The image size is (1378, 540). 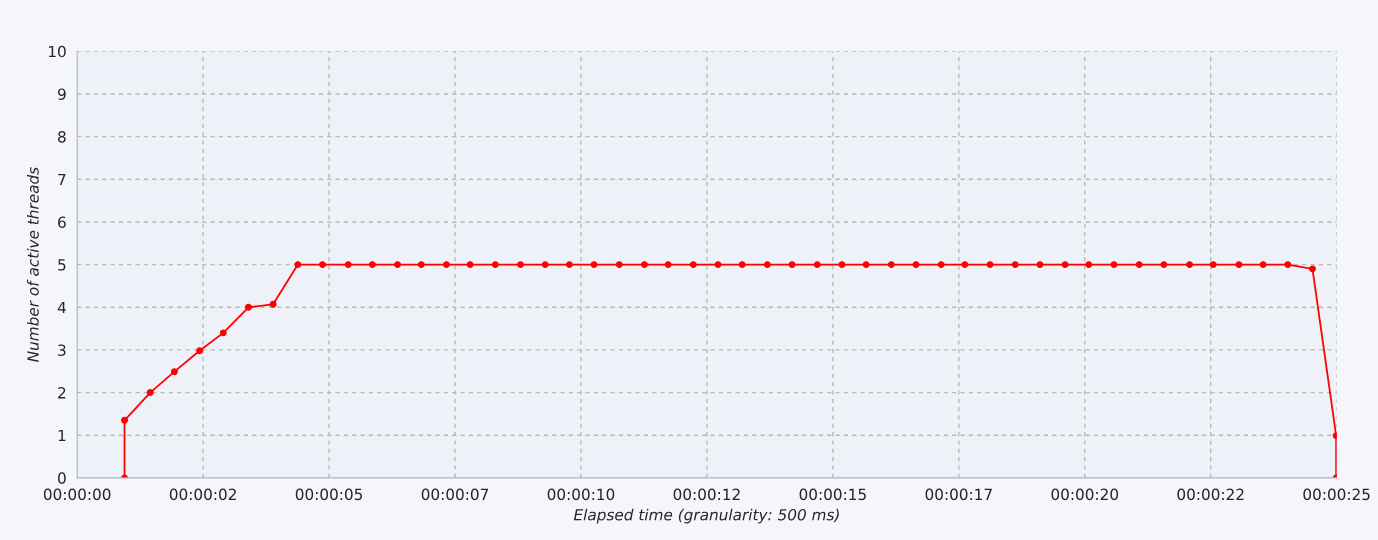 What do you see at coordinates (455, 494) in the screenshot?
I see `x-tick-label: 00:00:07` at bounding box center [455, 494].